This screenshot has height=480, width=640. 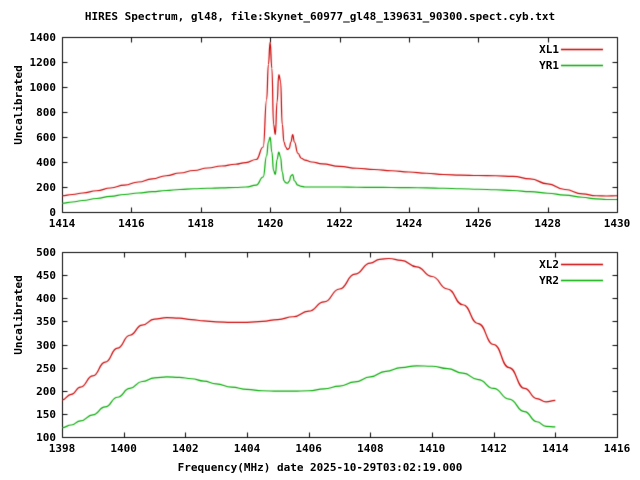 What do you see at coordinates (62, 223) in the screenshot?
I see `x-tick-label-top: 1414` at bounding box center [62, 223].